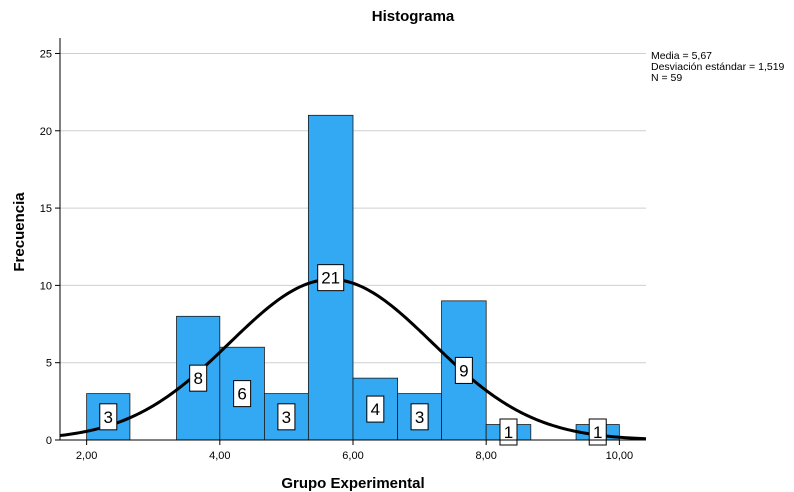  What do you see at coordinates (352, 456) in the screenshot?
I see `x-tick-label-2: 6,00` at bounding box center [352, 456].